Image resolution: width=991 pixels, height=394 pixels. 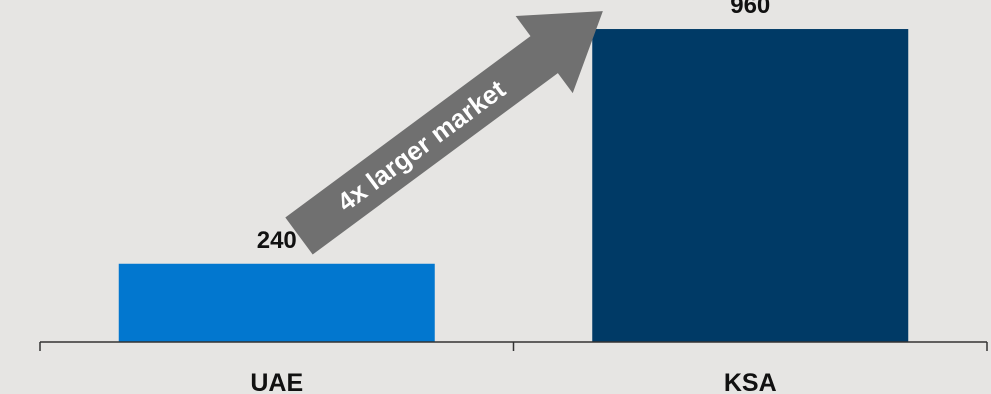 I want to click on growth-annotation-label: 4x larger market, so click(x=422, y=146).